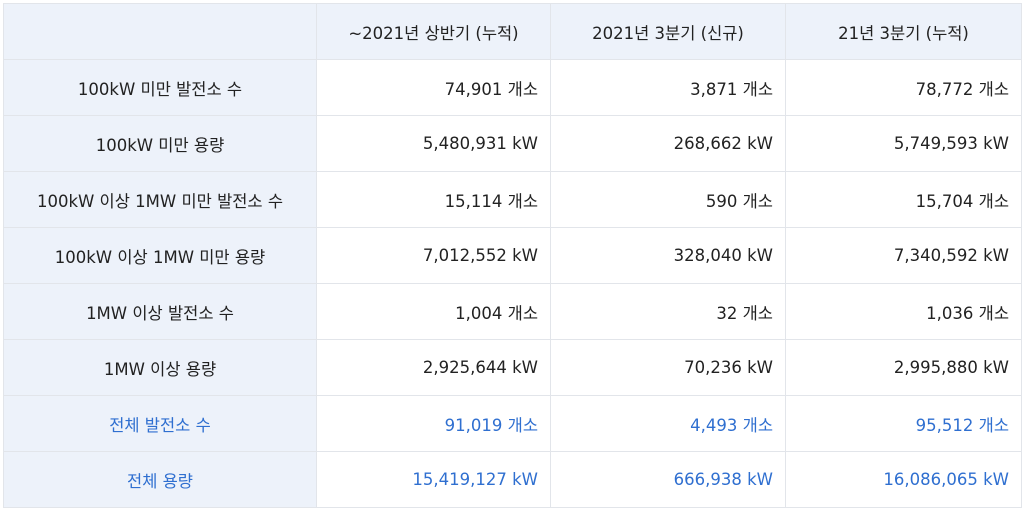  Describe the element at coordinates (433, 255) in the screenshot. I see `cell-value: 7,012,552 kW` at that location.